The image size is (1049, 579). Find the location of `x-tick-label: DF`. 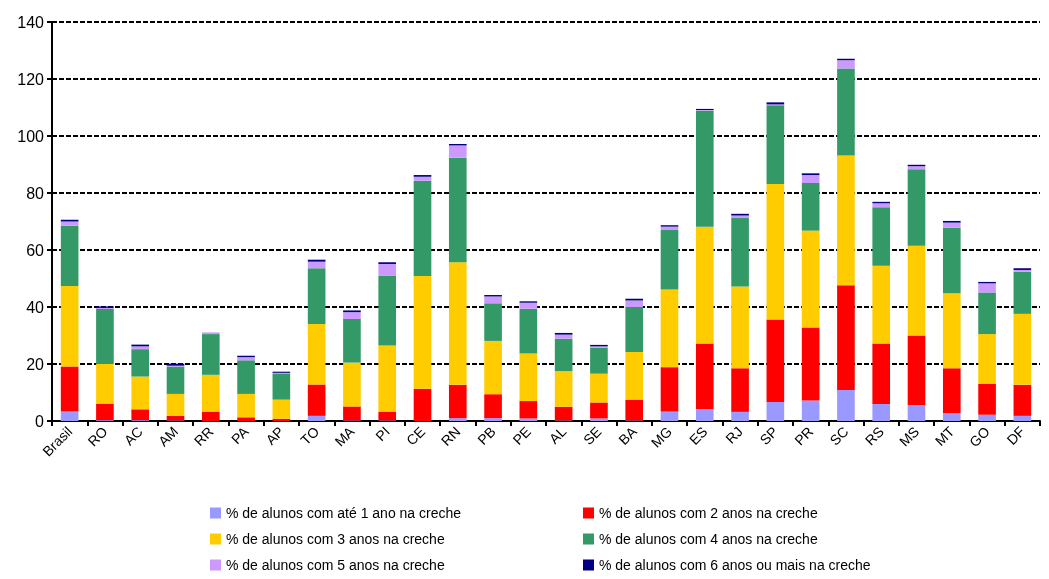

x-tick-label: DF is located at coordinates (1016, 435).